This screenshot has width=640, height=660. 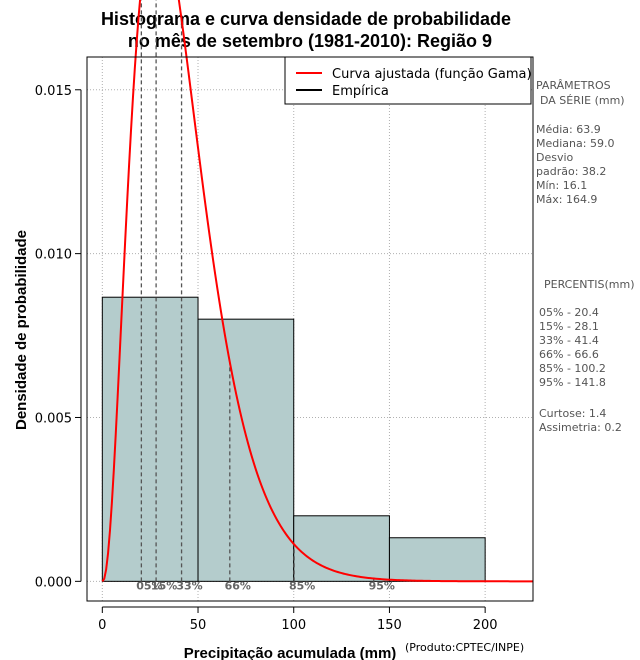 What do you see at coordinates (265, 585) in the screenshot?
I see `percentile-labels: 05%15% 33% 66% 85% 95%` at bounding box center [265, 585].